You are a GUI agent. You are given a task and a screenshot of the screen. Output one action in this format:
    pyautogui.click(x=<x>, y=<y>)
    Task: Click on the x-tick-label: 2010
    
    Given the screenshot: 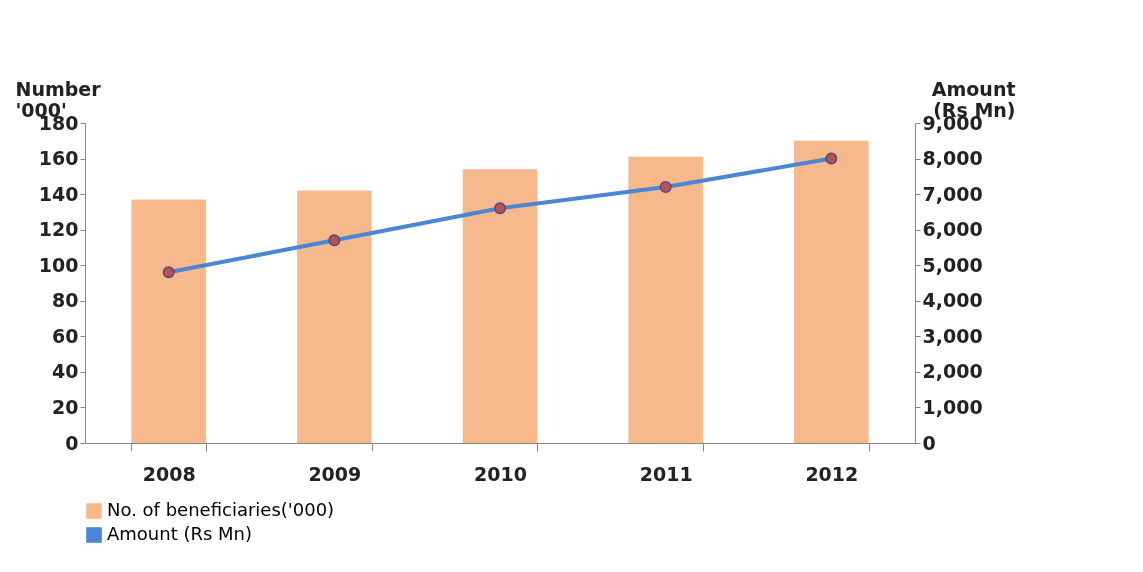 What is the action you would take?
    pyautogui.click(x=500, y=473)
    